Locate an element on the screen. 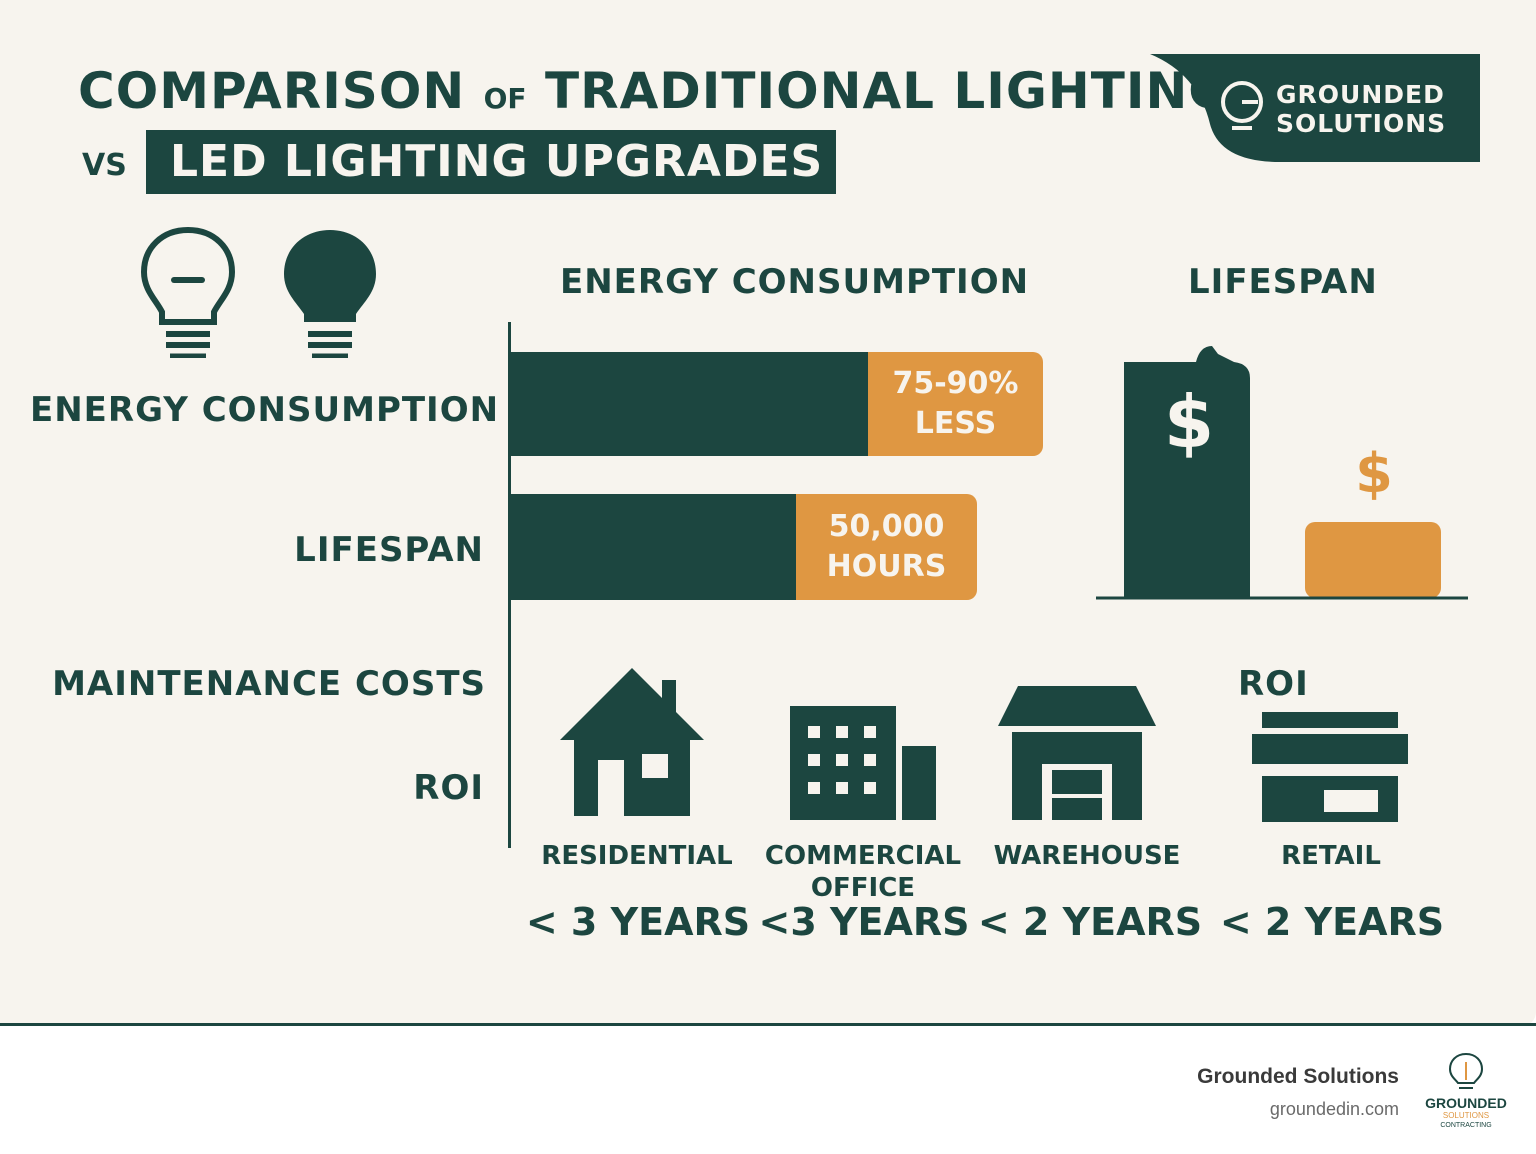 The width and height of the screenshot is (1536, 1154). title-traditional-lighting: TRADITIONAL LIGHTING is located at coordinates (887, 91).